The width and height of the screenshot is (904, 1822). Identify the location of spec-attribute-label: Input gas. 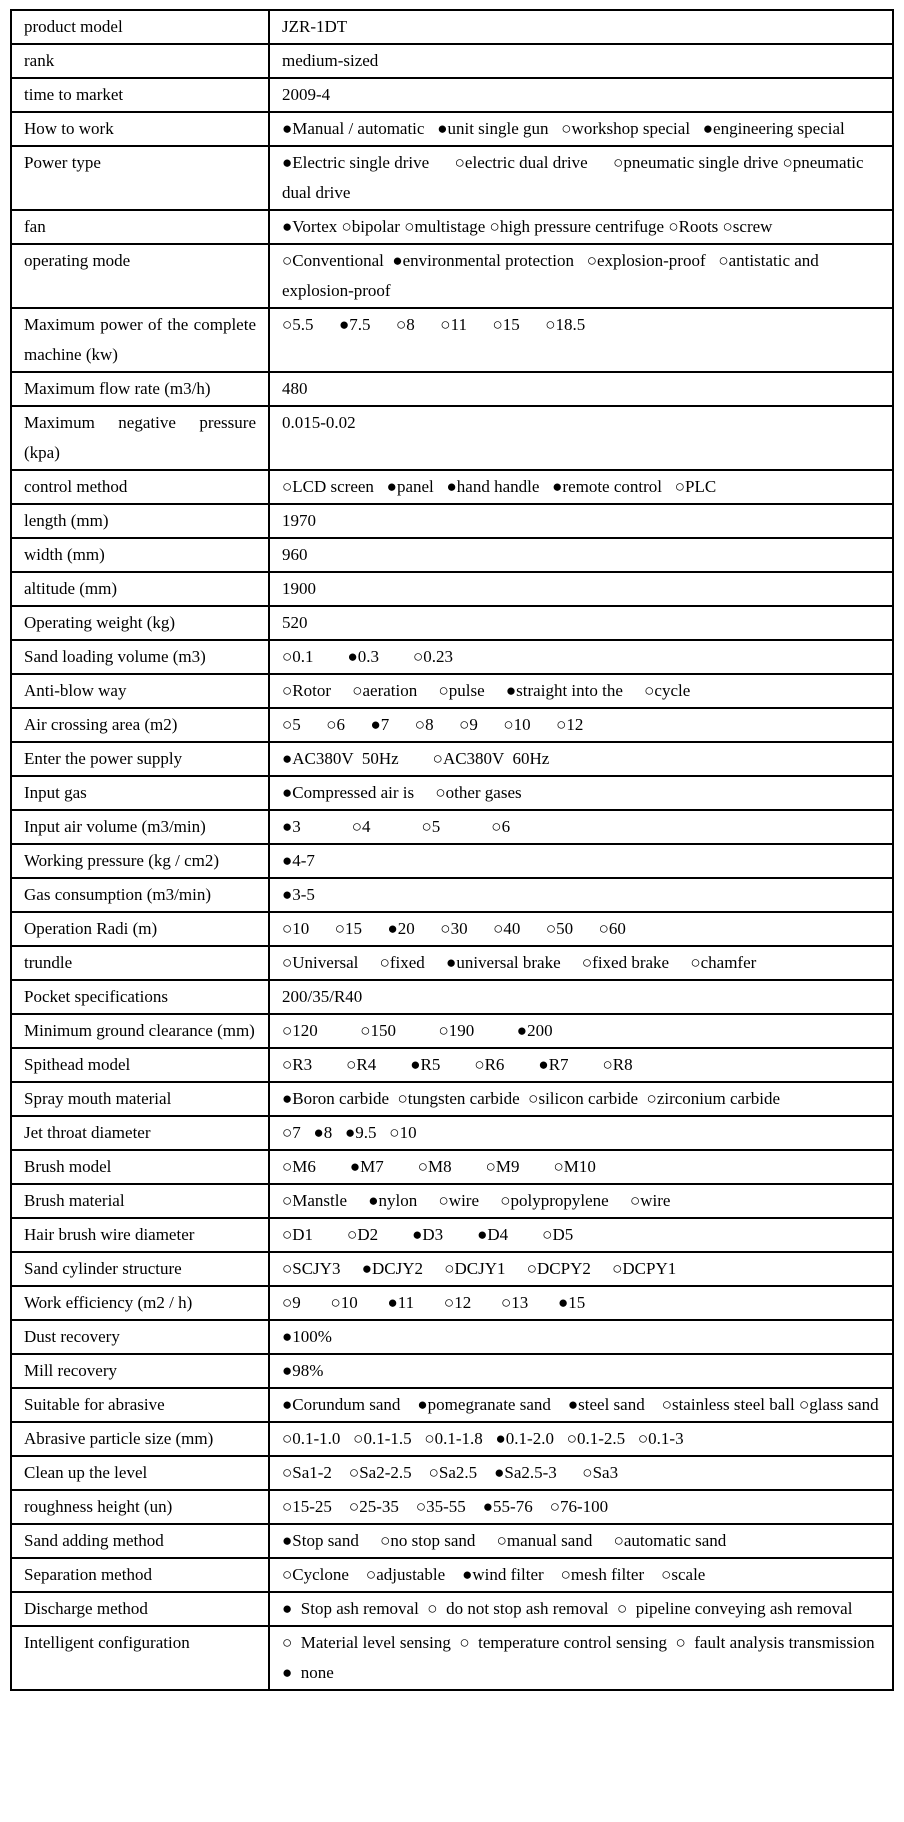
(140, 793).